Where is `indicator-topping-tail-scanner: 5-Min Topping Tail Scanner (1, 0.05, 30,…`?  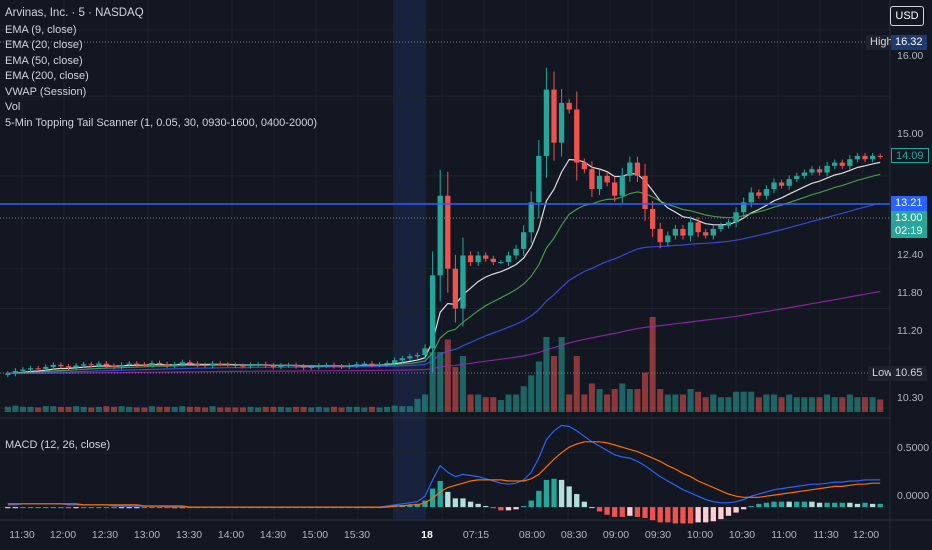 indicator-topping-tail-scanner: 5-Min Topping Tail Scanner (1, 0.05, 30,… is located at coordinates (161, 122).